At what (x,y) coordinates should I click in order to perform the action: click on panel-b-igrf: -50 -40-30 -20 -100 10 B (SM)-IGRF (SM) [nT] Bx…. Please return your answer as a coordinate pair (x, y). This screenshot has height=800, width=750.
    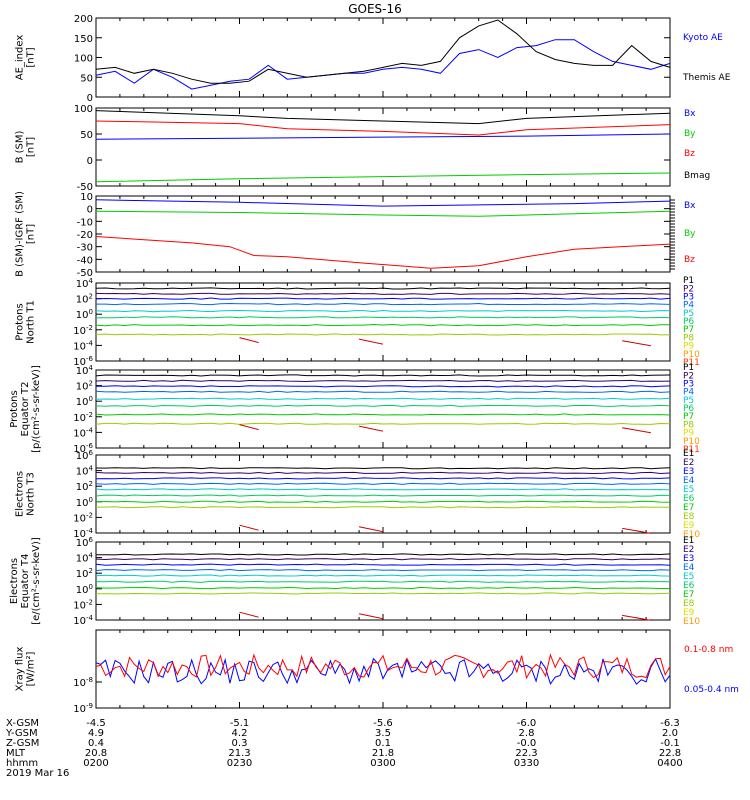
    Looking at the image, I should click on (356, 235).